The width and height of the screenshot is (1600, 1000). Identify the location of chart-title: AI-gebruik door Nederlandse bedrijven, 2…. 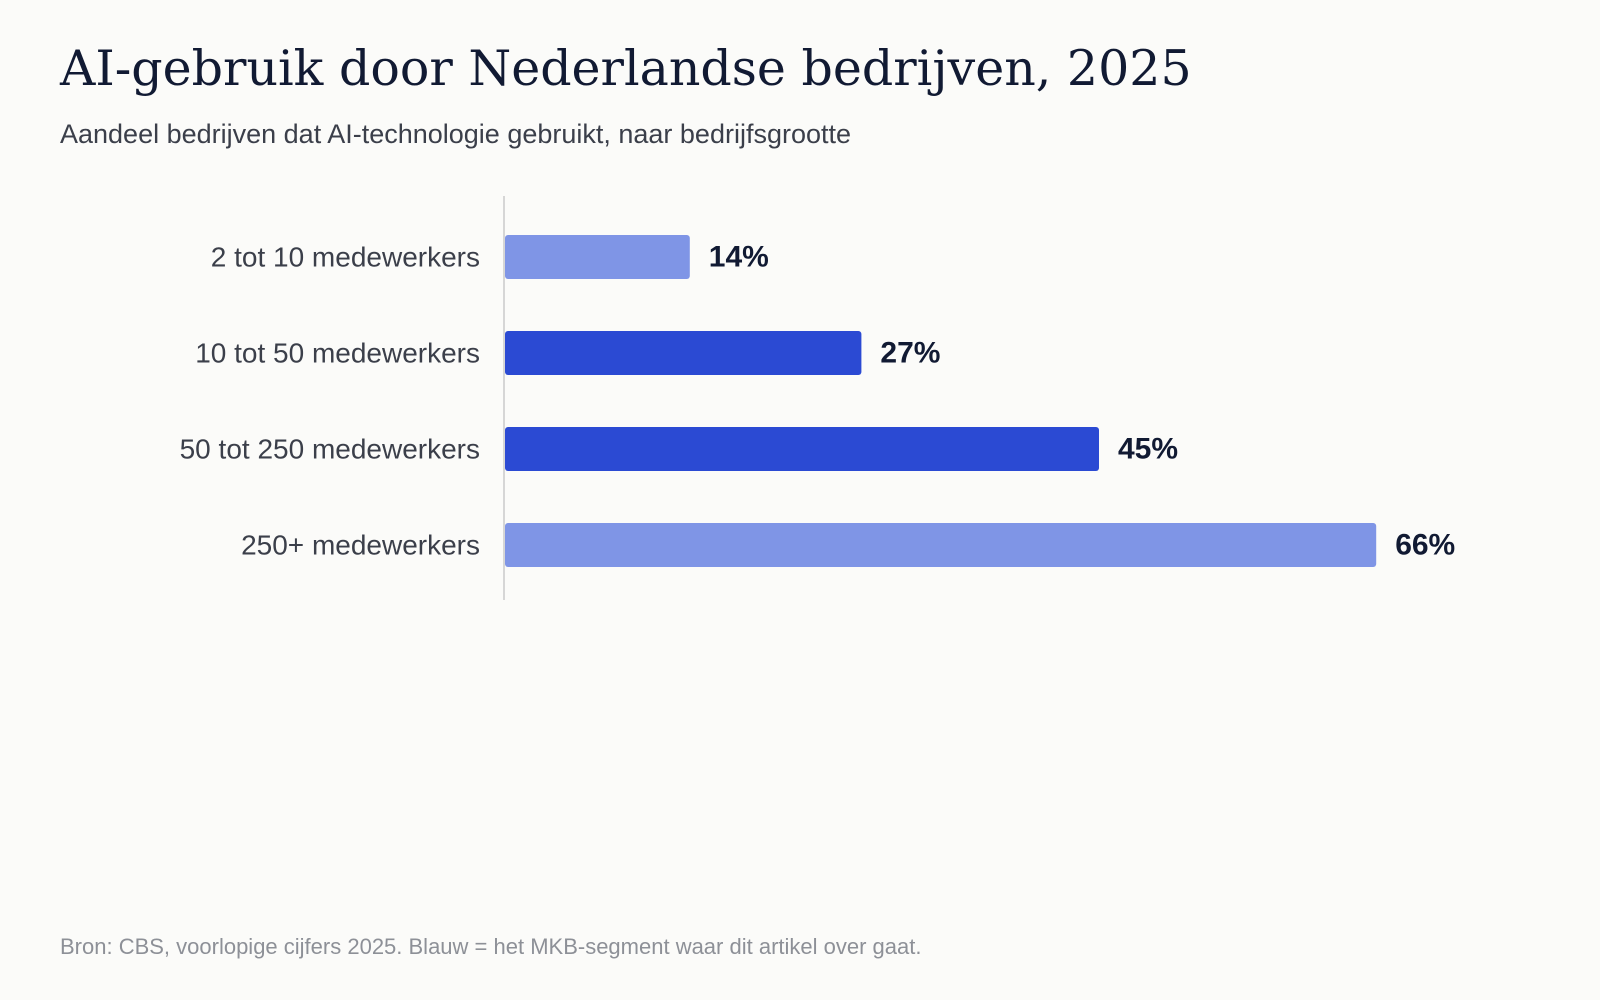
(626, 68).